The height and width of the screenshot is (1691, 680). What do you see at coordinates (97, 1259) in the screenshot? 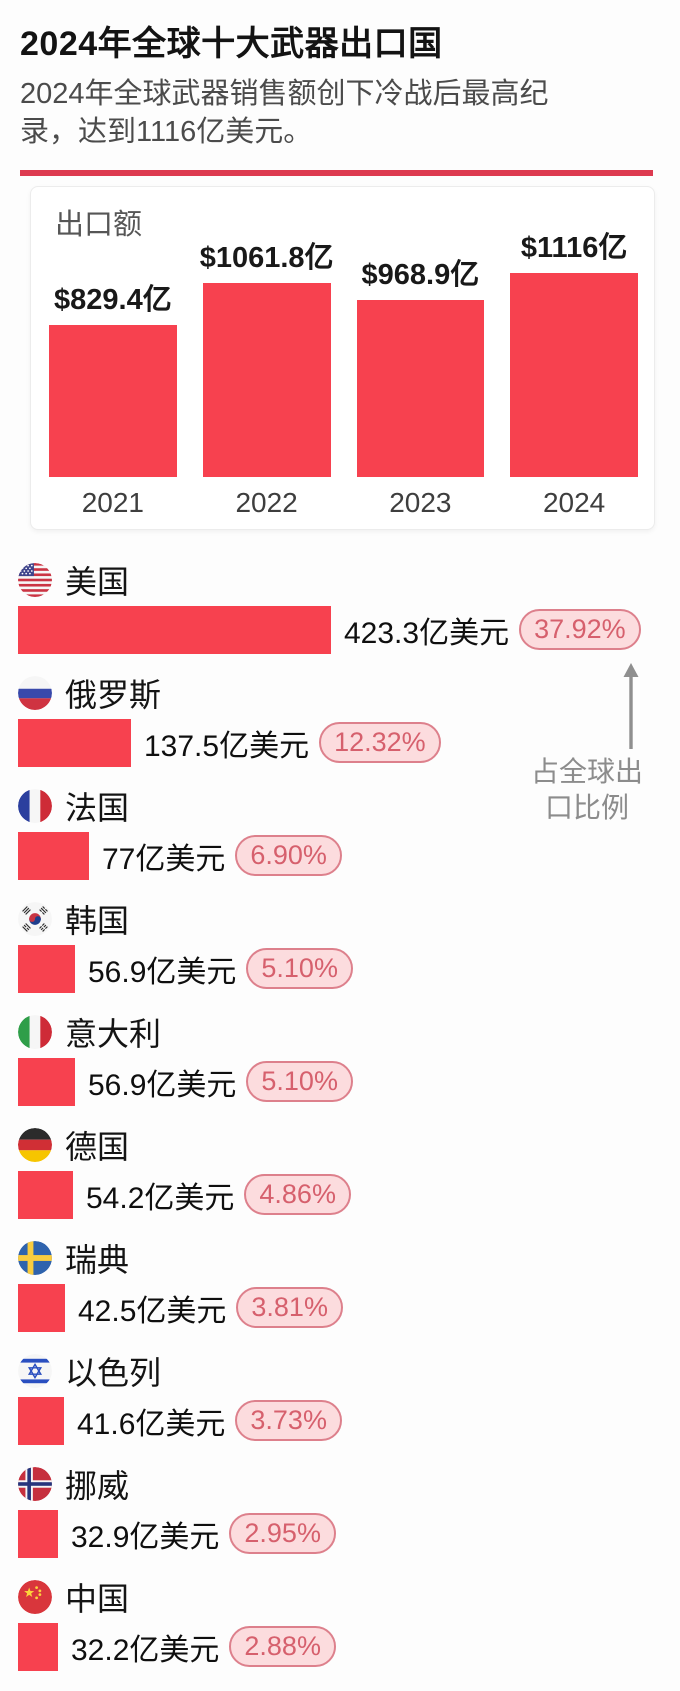
I see `country-label: 瑞典` at bounding box center [97, 1259].